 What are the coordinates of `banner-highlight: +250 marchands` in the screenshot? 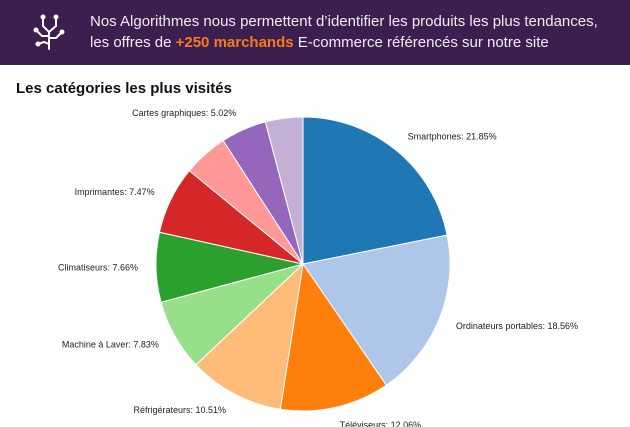 It's located at (234, 42).